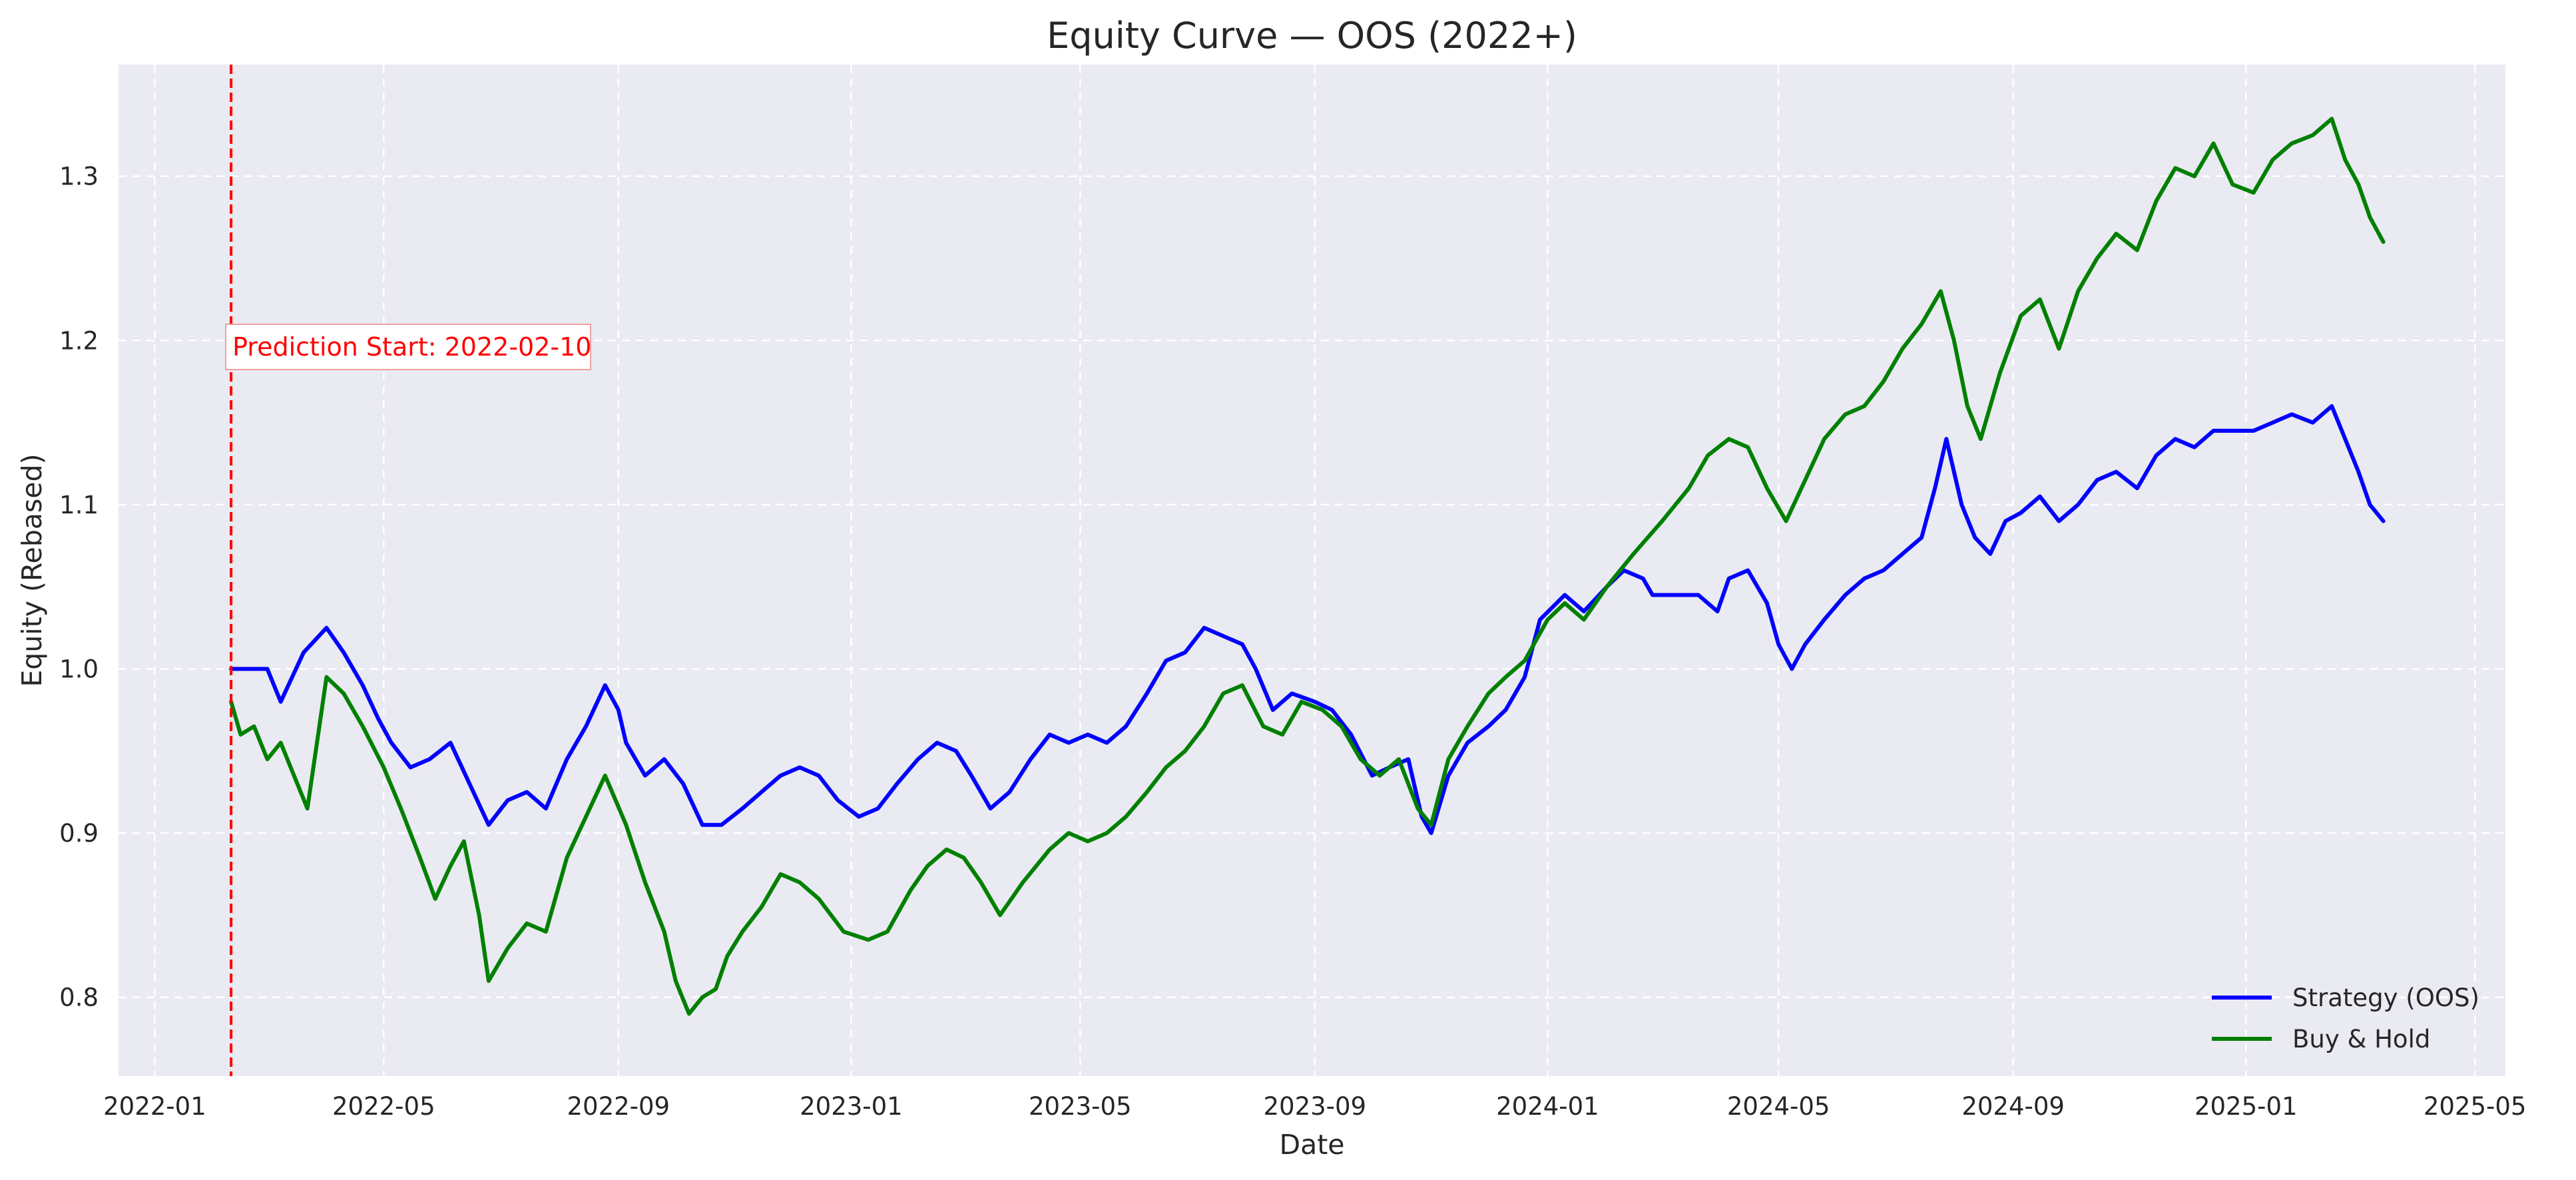 The width and height of the screenshot is (2576, 1180). I want to click on y-axis-label: Equity (Rebased), so click(32, 570).